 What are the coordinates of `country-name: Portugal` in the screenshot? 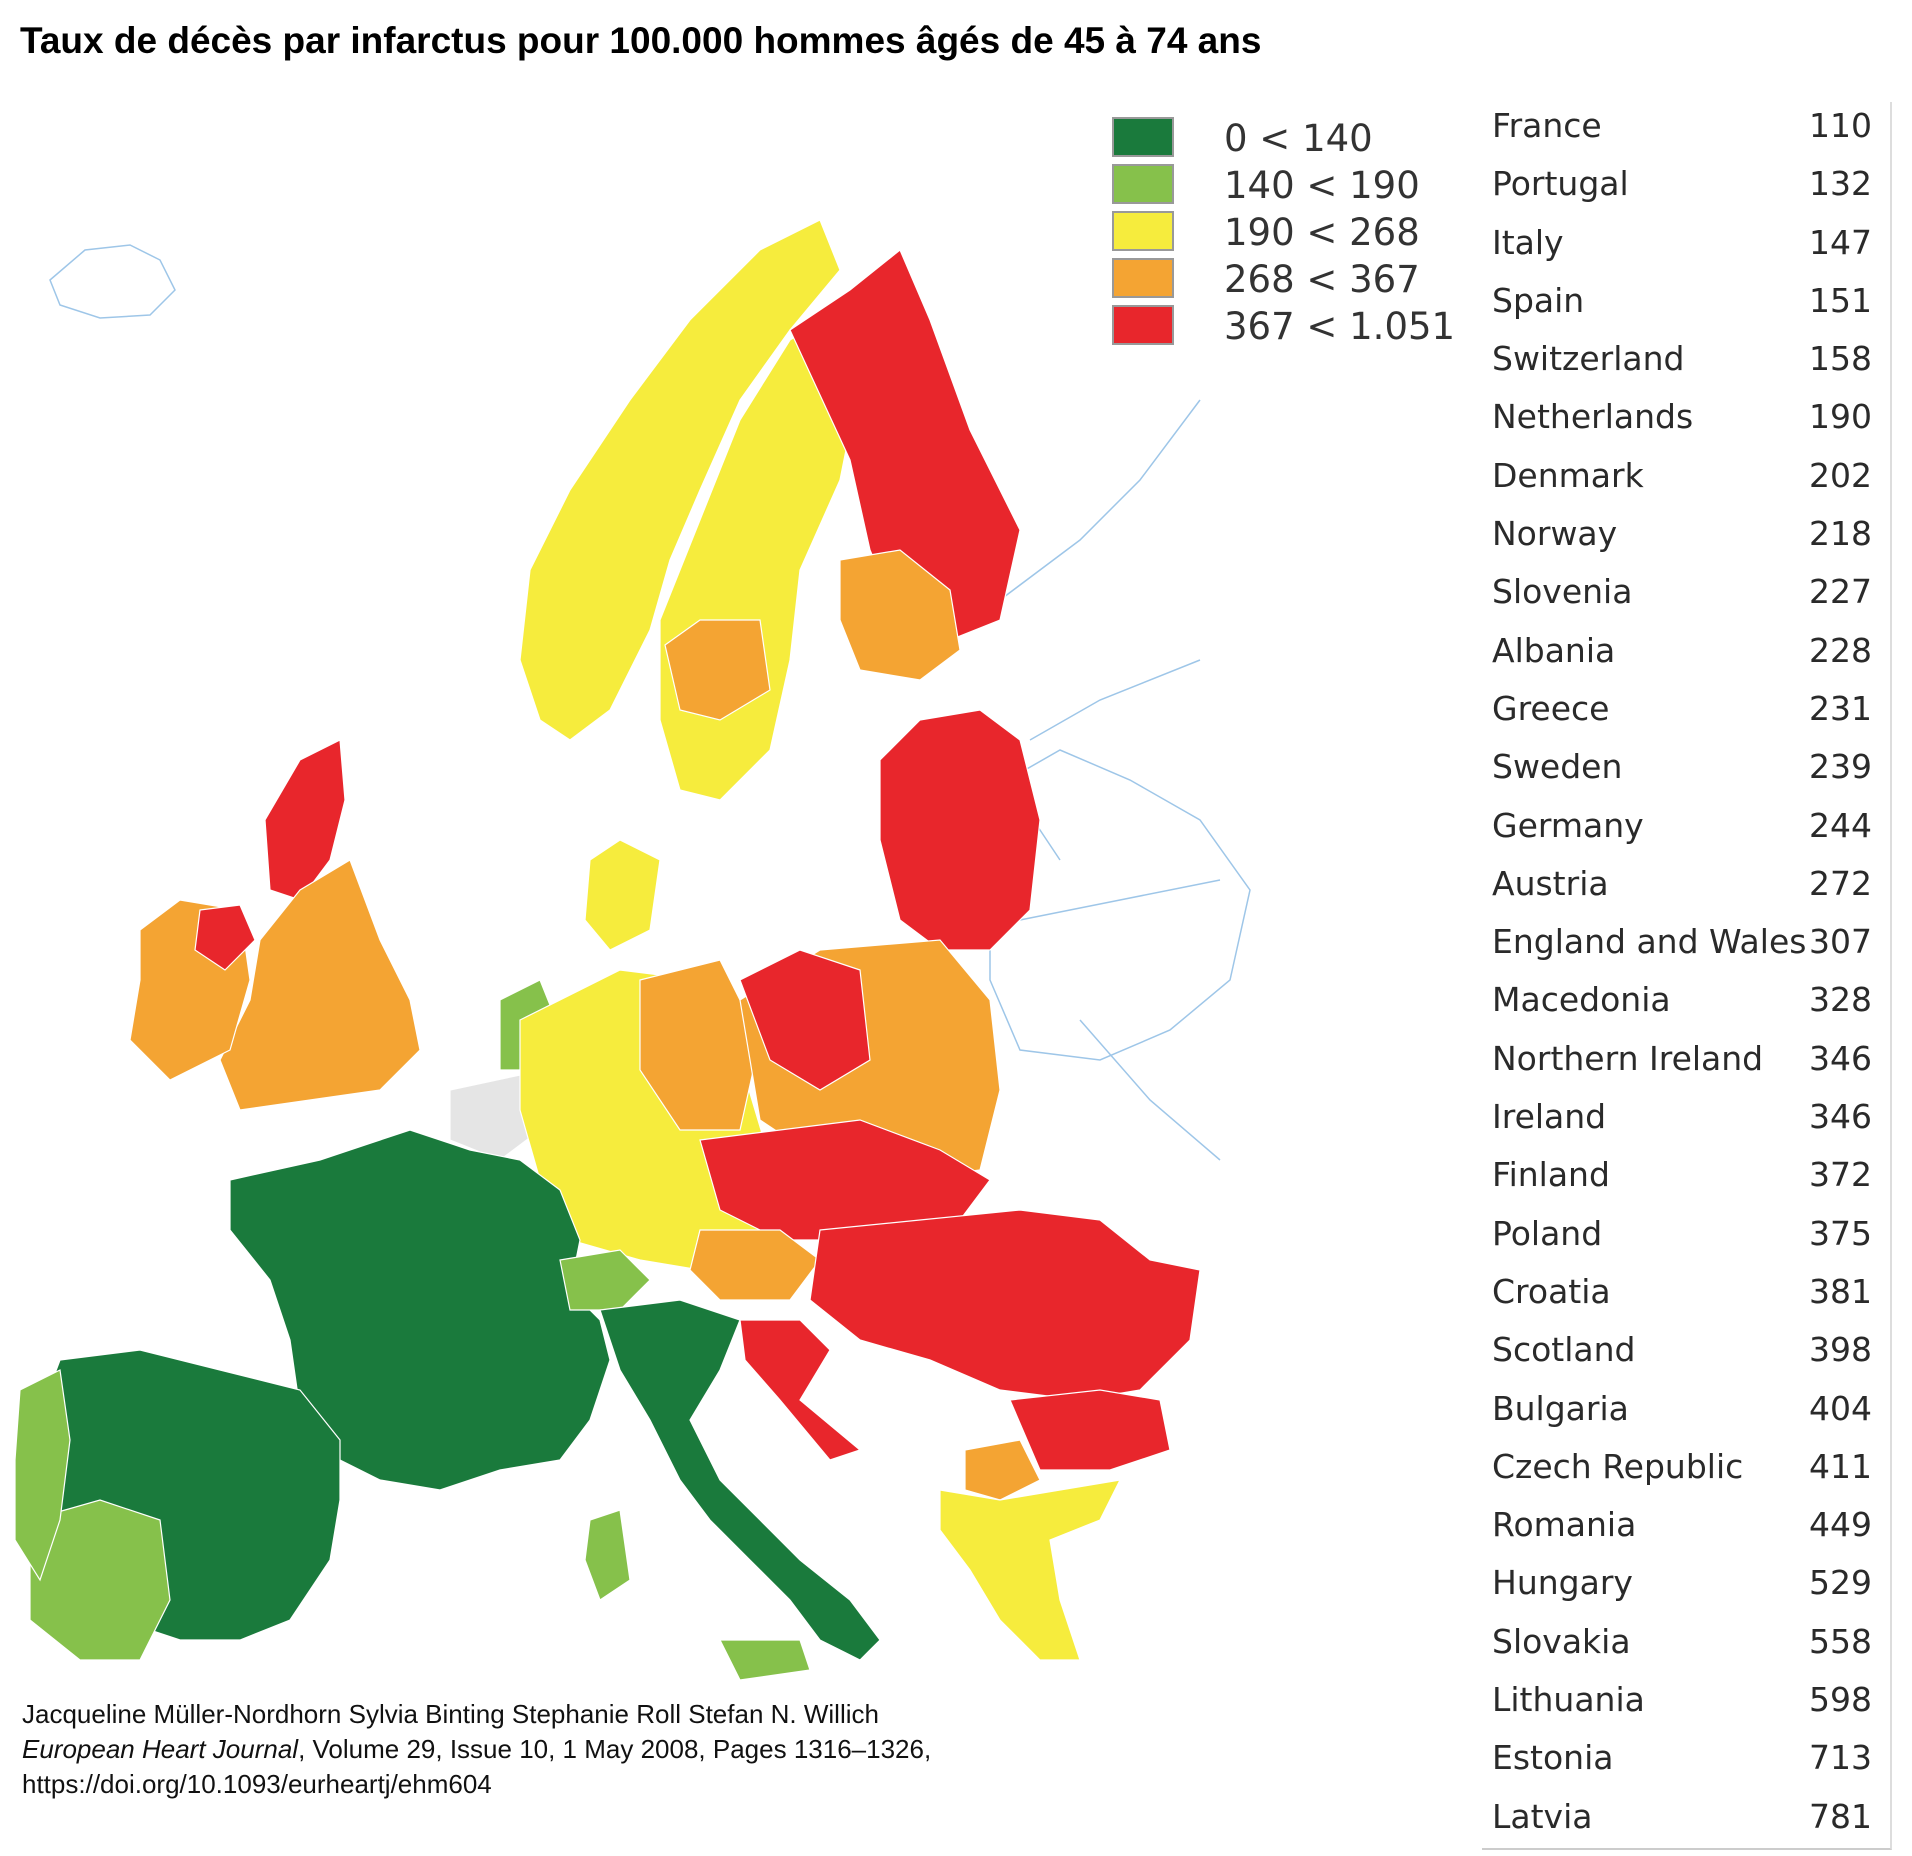 It's located at (1560, 184).